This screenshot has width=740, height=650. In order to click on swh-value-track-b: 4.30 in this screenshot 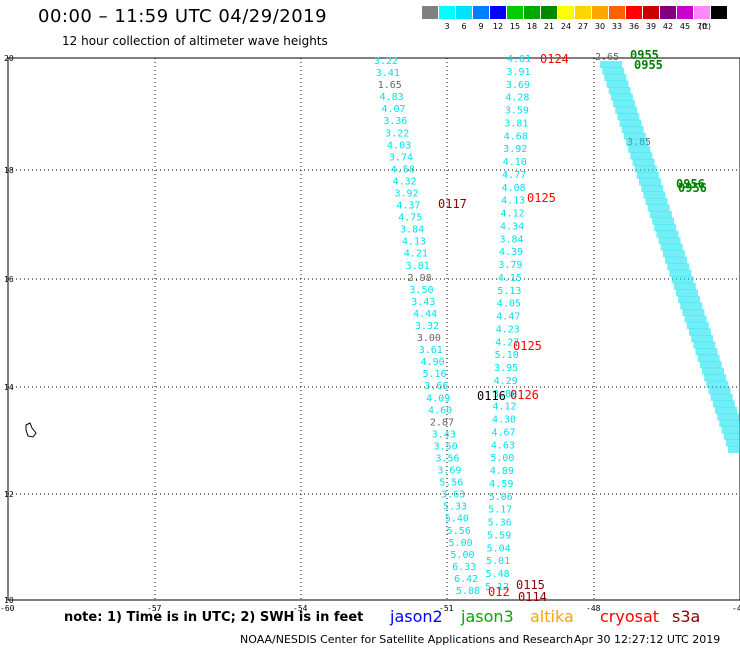, I will do `click(504, 420)`.